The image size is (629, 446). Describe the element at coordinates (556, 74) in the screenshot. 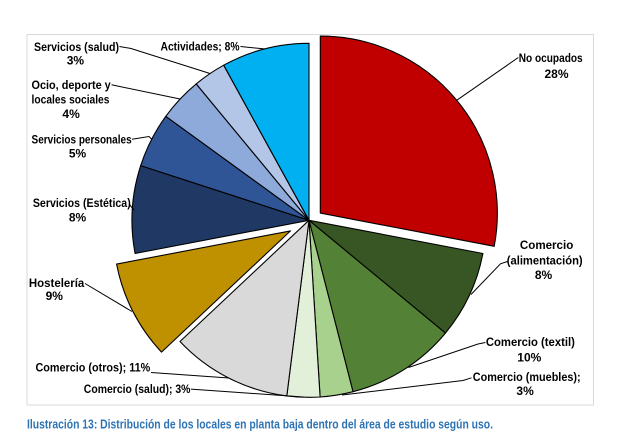

I see `svg-text: 28%` at that location.